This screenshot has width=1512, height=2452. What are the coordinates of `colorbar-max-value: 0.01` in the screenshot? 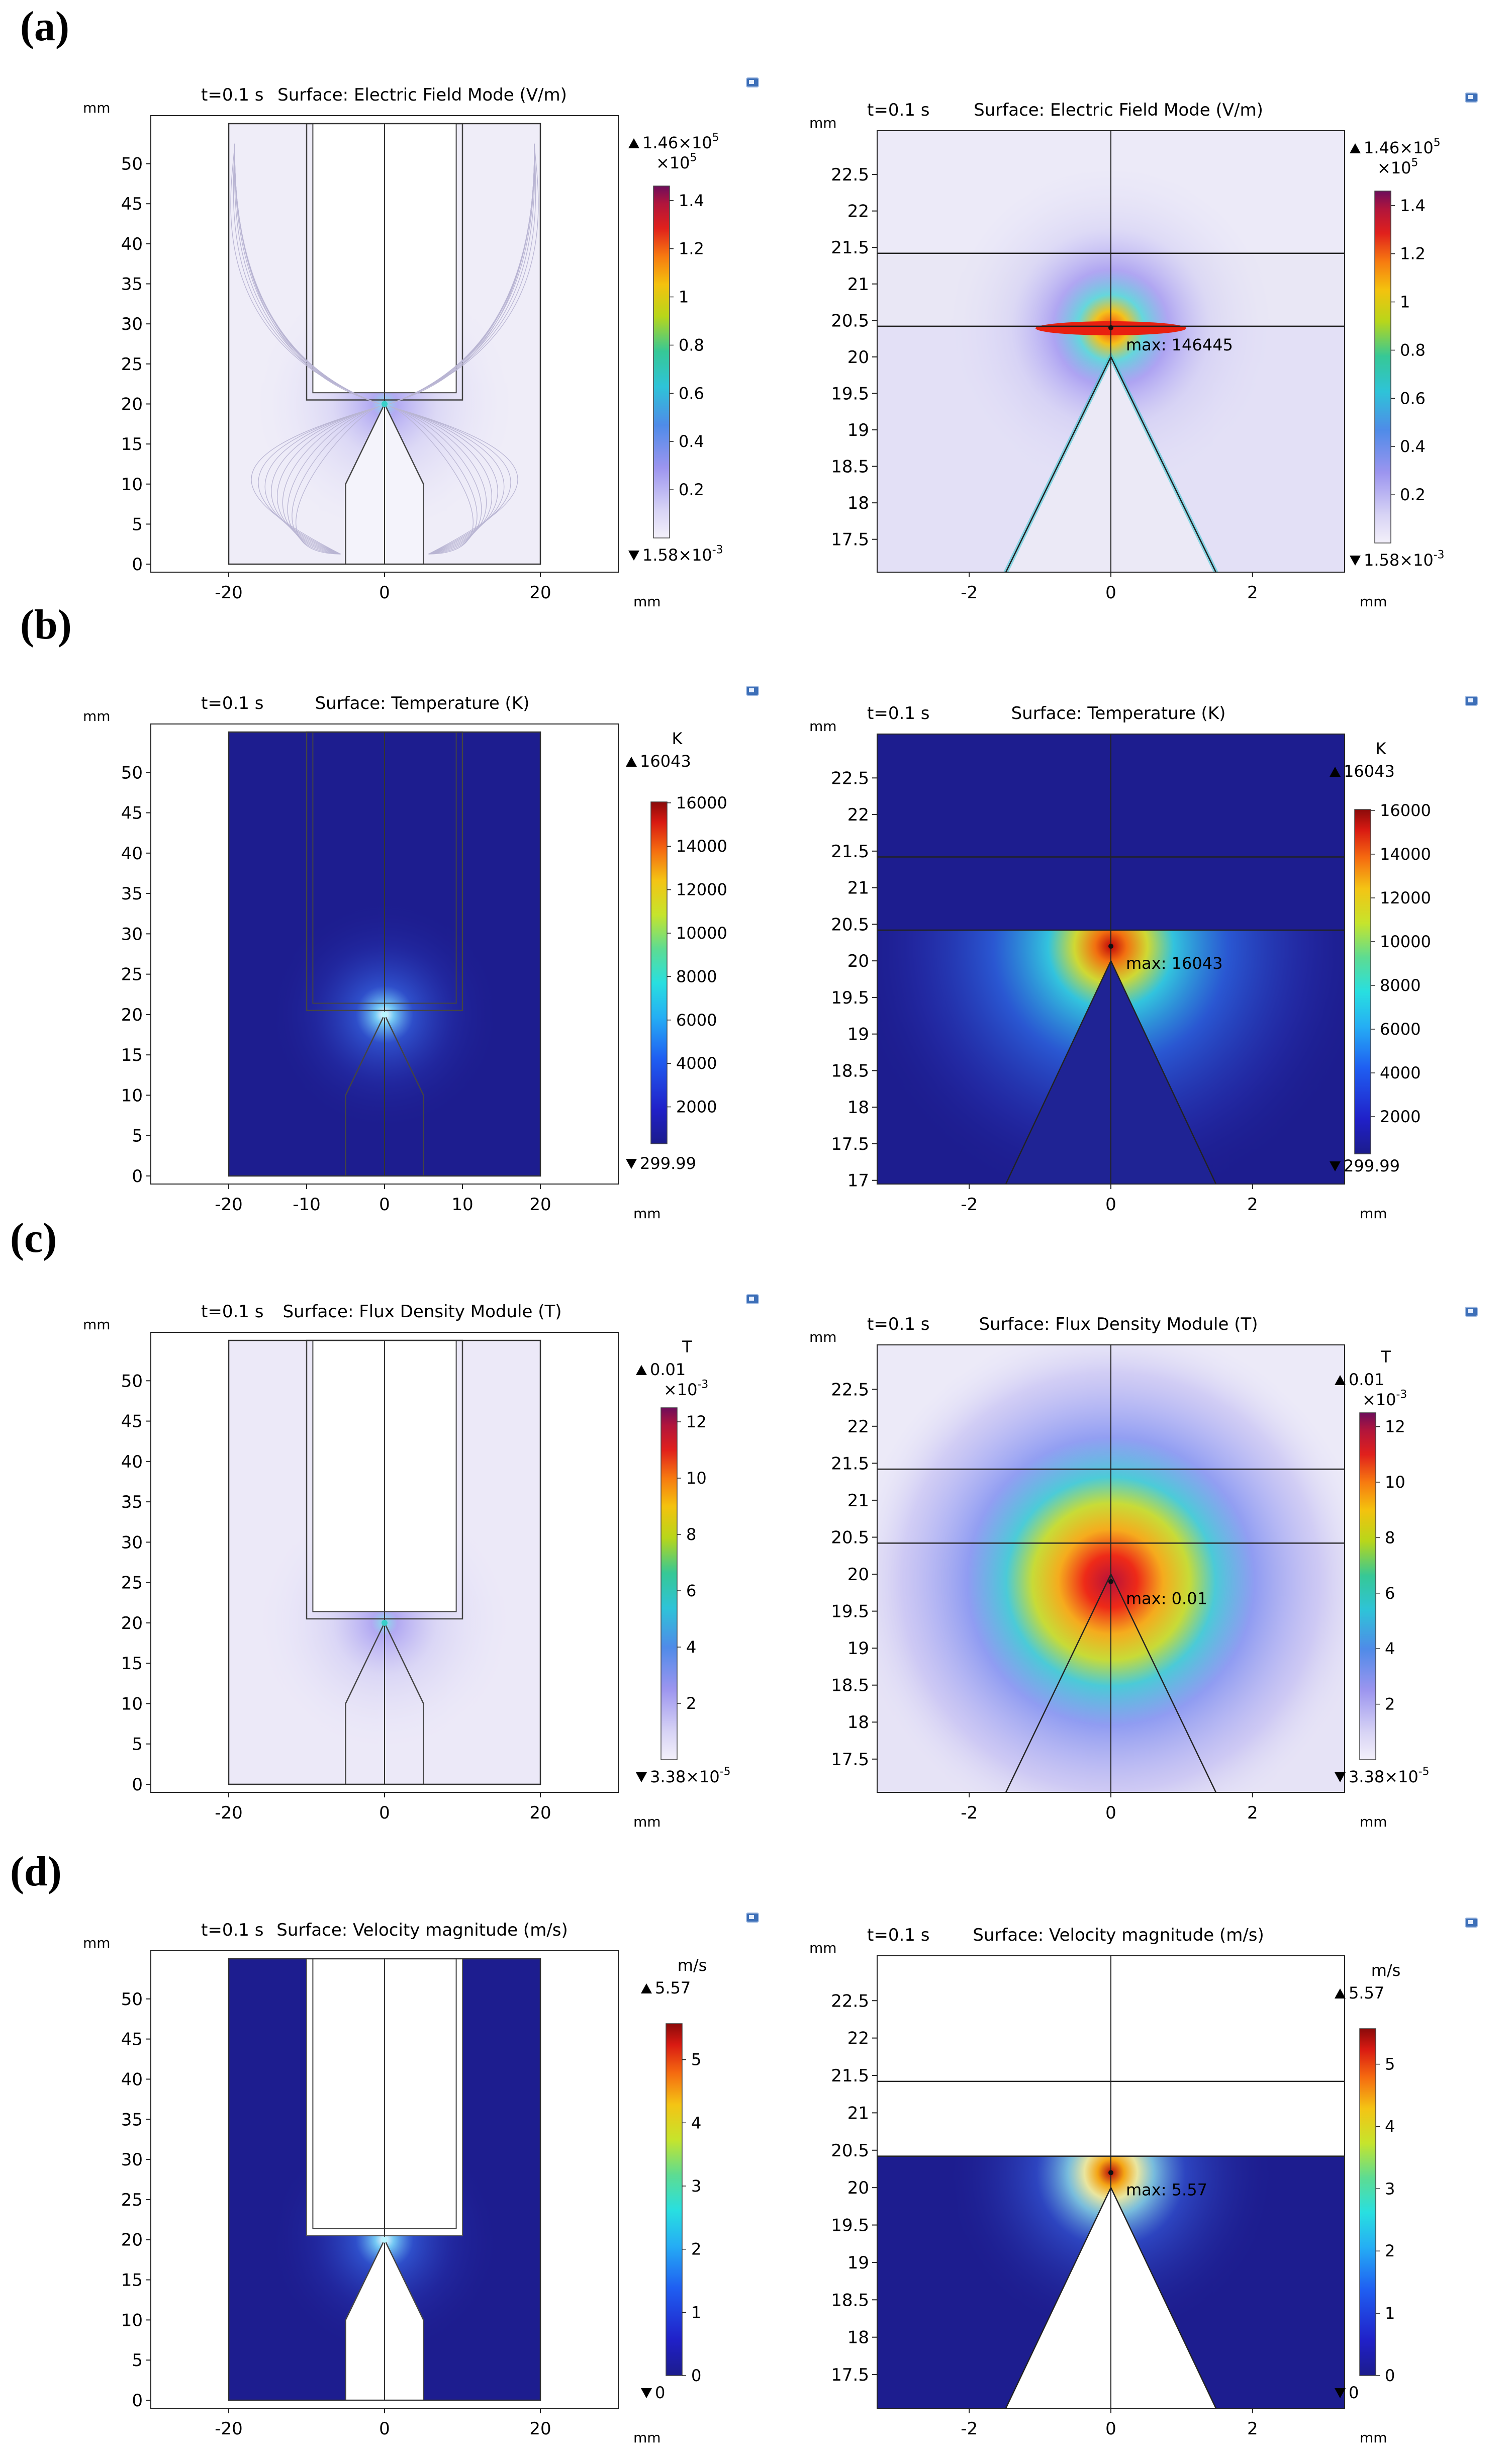 It's located at (1366, 1379).